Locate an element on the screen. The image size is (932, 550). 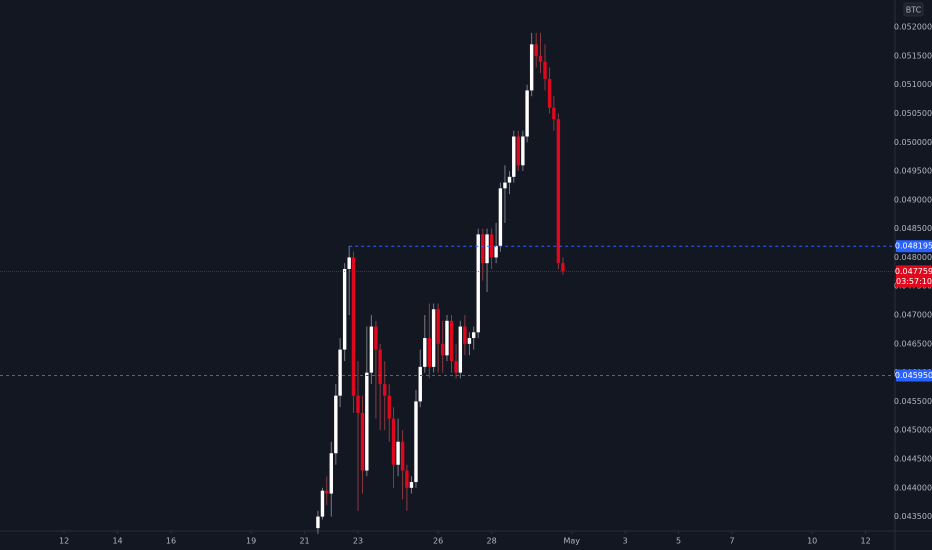
symbol-box is located at coordinates (913, 9).